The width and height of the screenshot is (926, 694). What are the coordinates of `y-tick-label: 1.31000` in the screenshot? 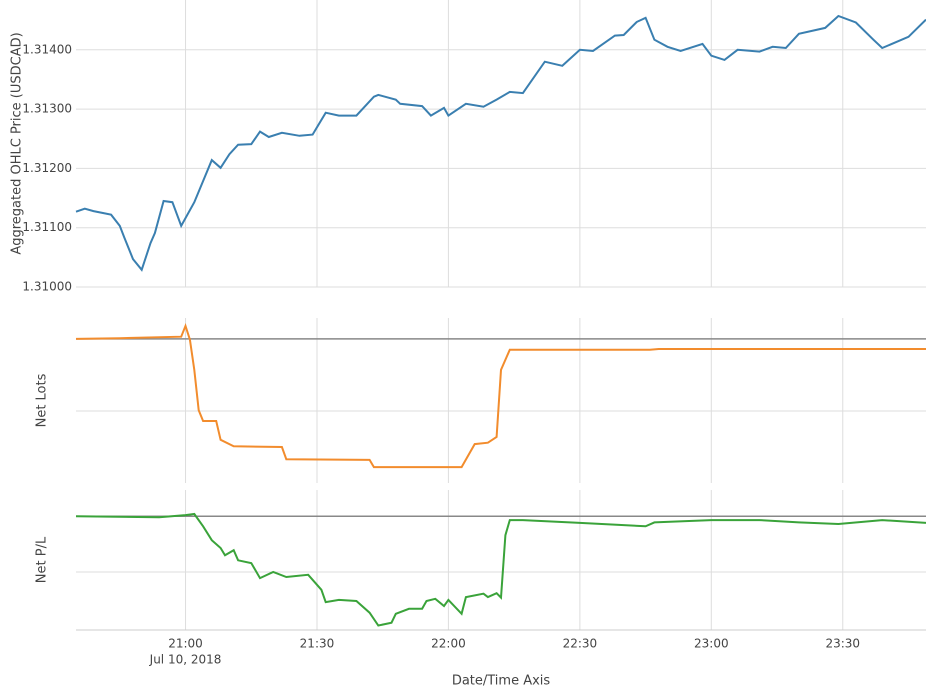 It's located at (47, 287).